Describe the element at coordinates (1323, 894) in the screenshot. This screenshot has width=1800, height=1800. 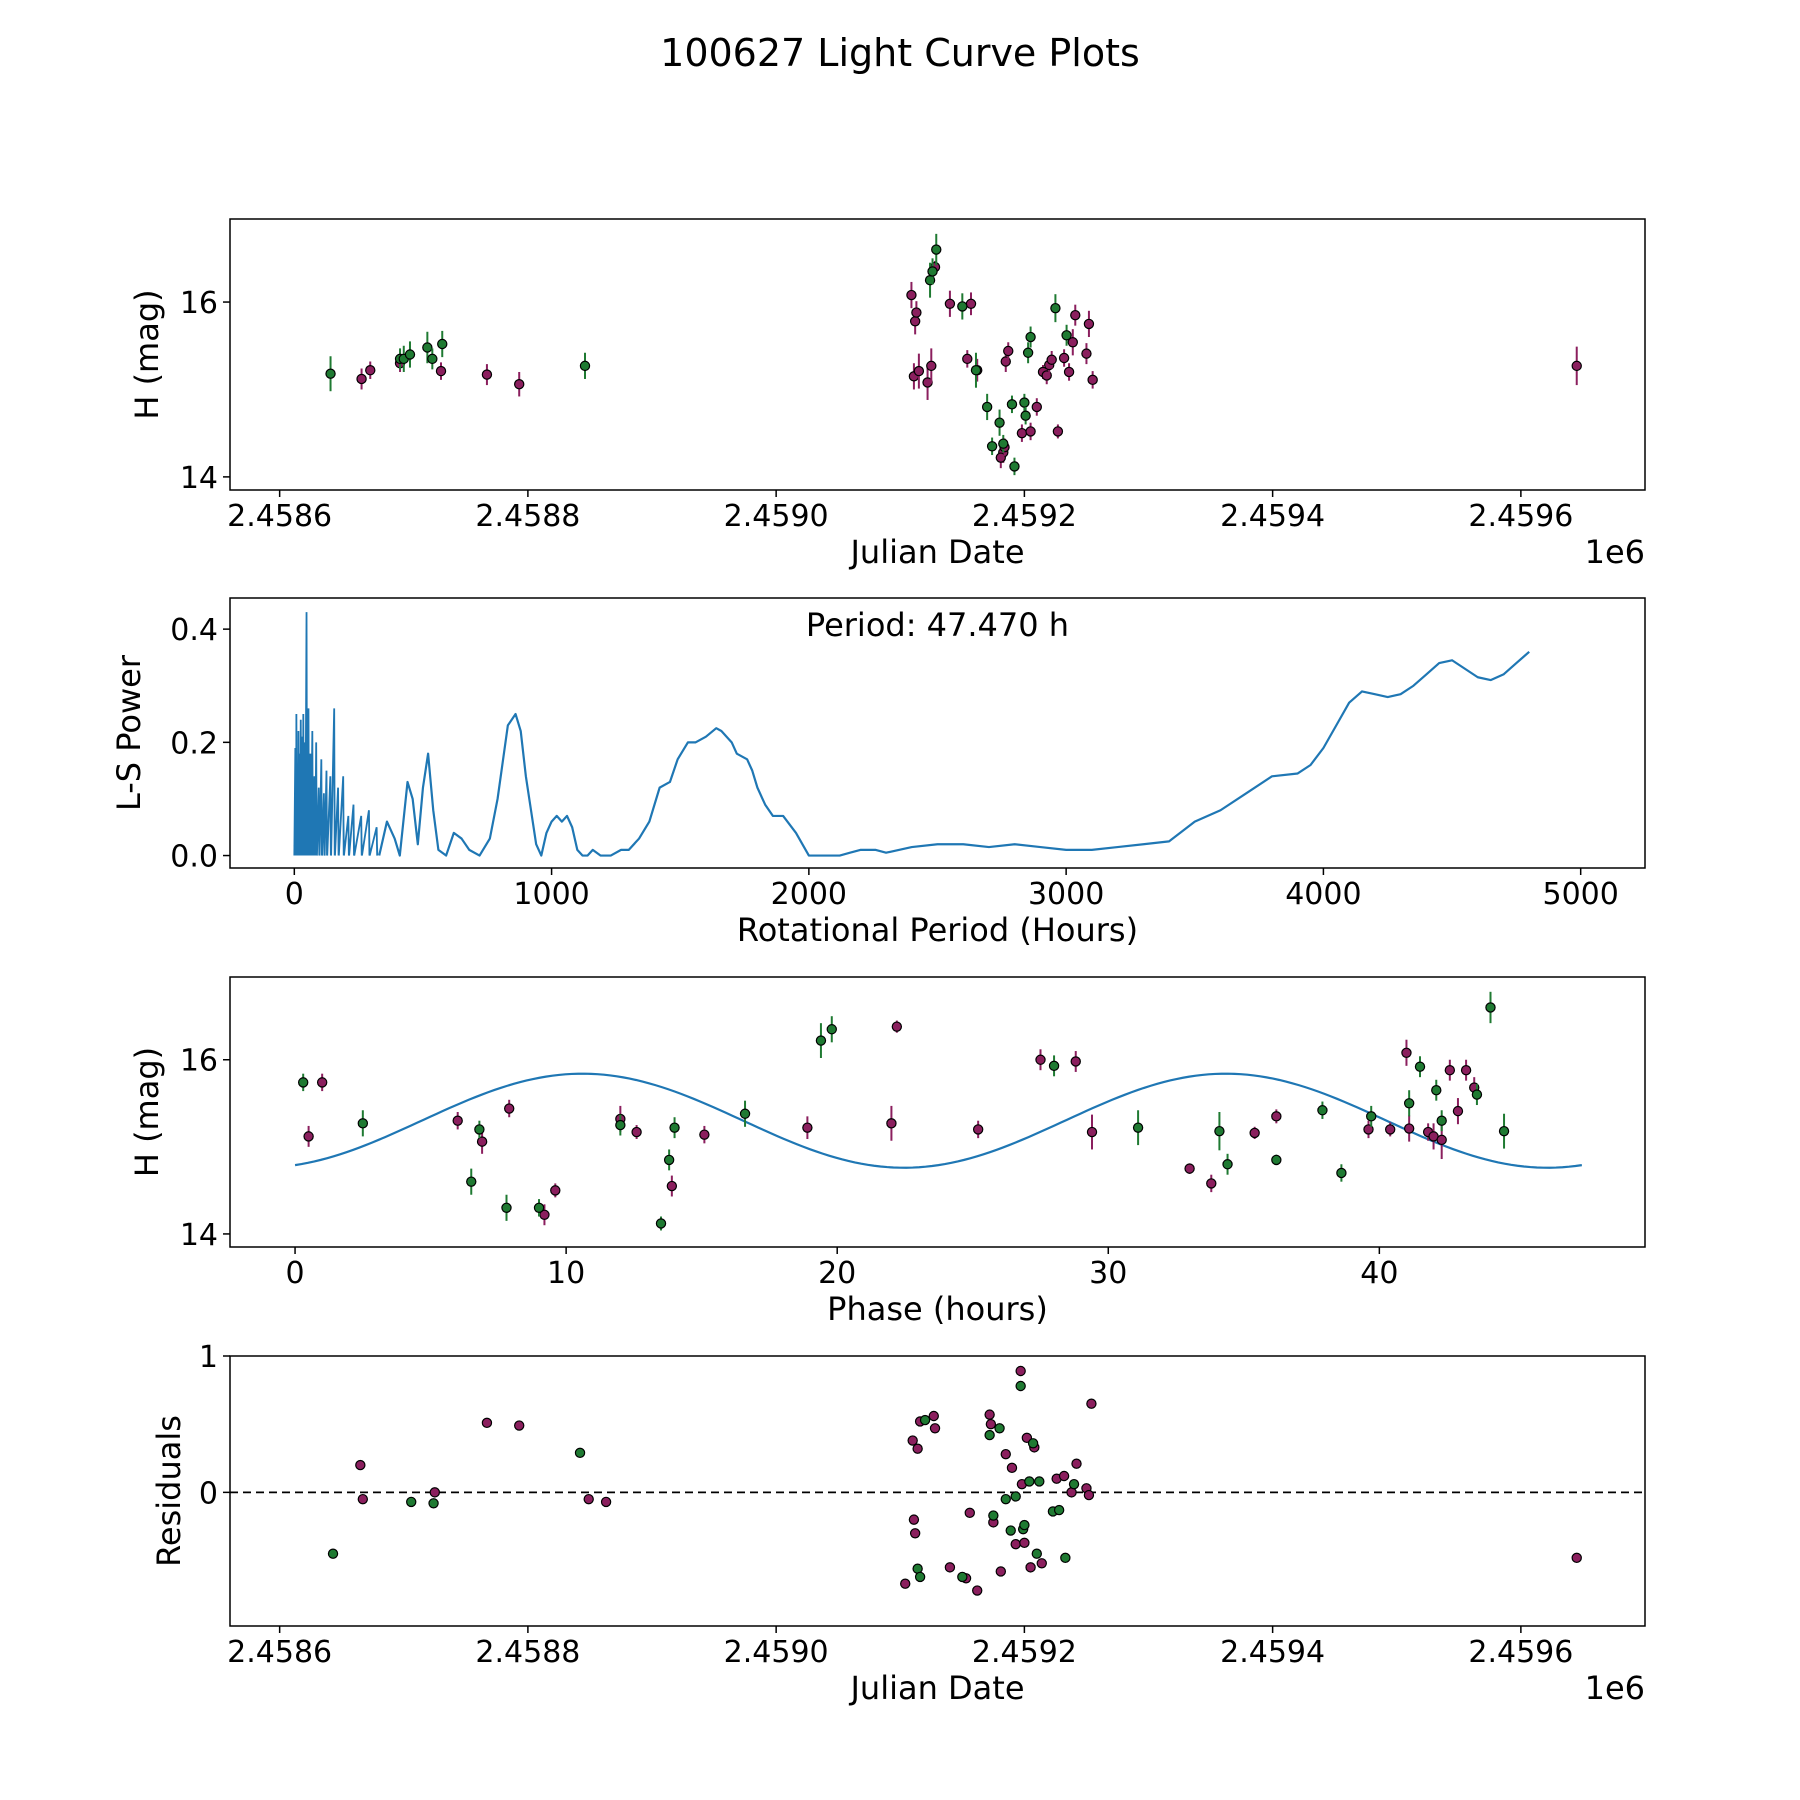
I see `x-tick-label: 4000` at that location.